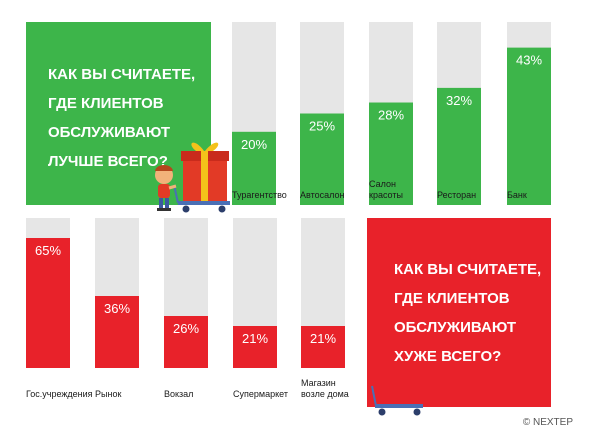 Image resolution: width=595 pixels, height=447 pixels. I want to click on best-bar-value-label: 32%, so click(459, 100).